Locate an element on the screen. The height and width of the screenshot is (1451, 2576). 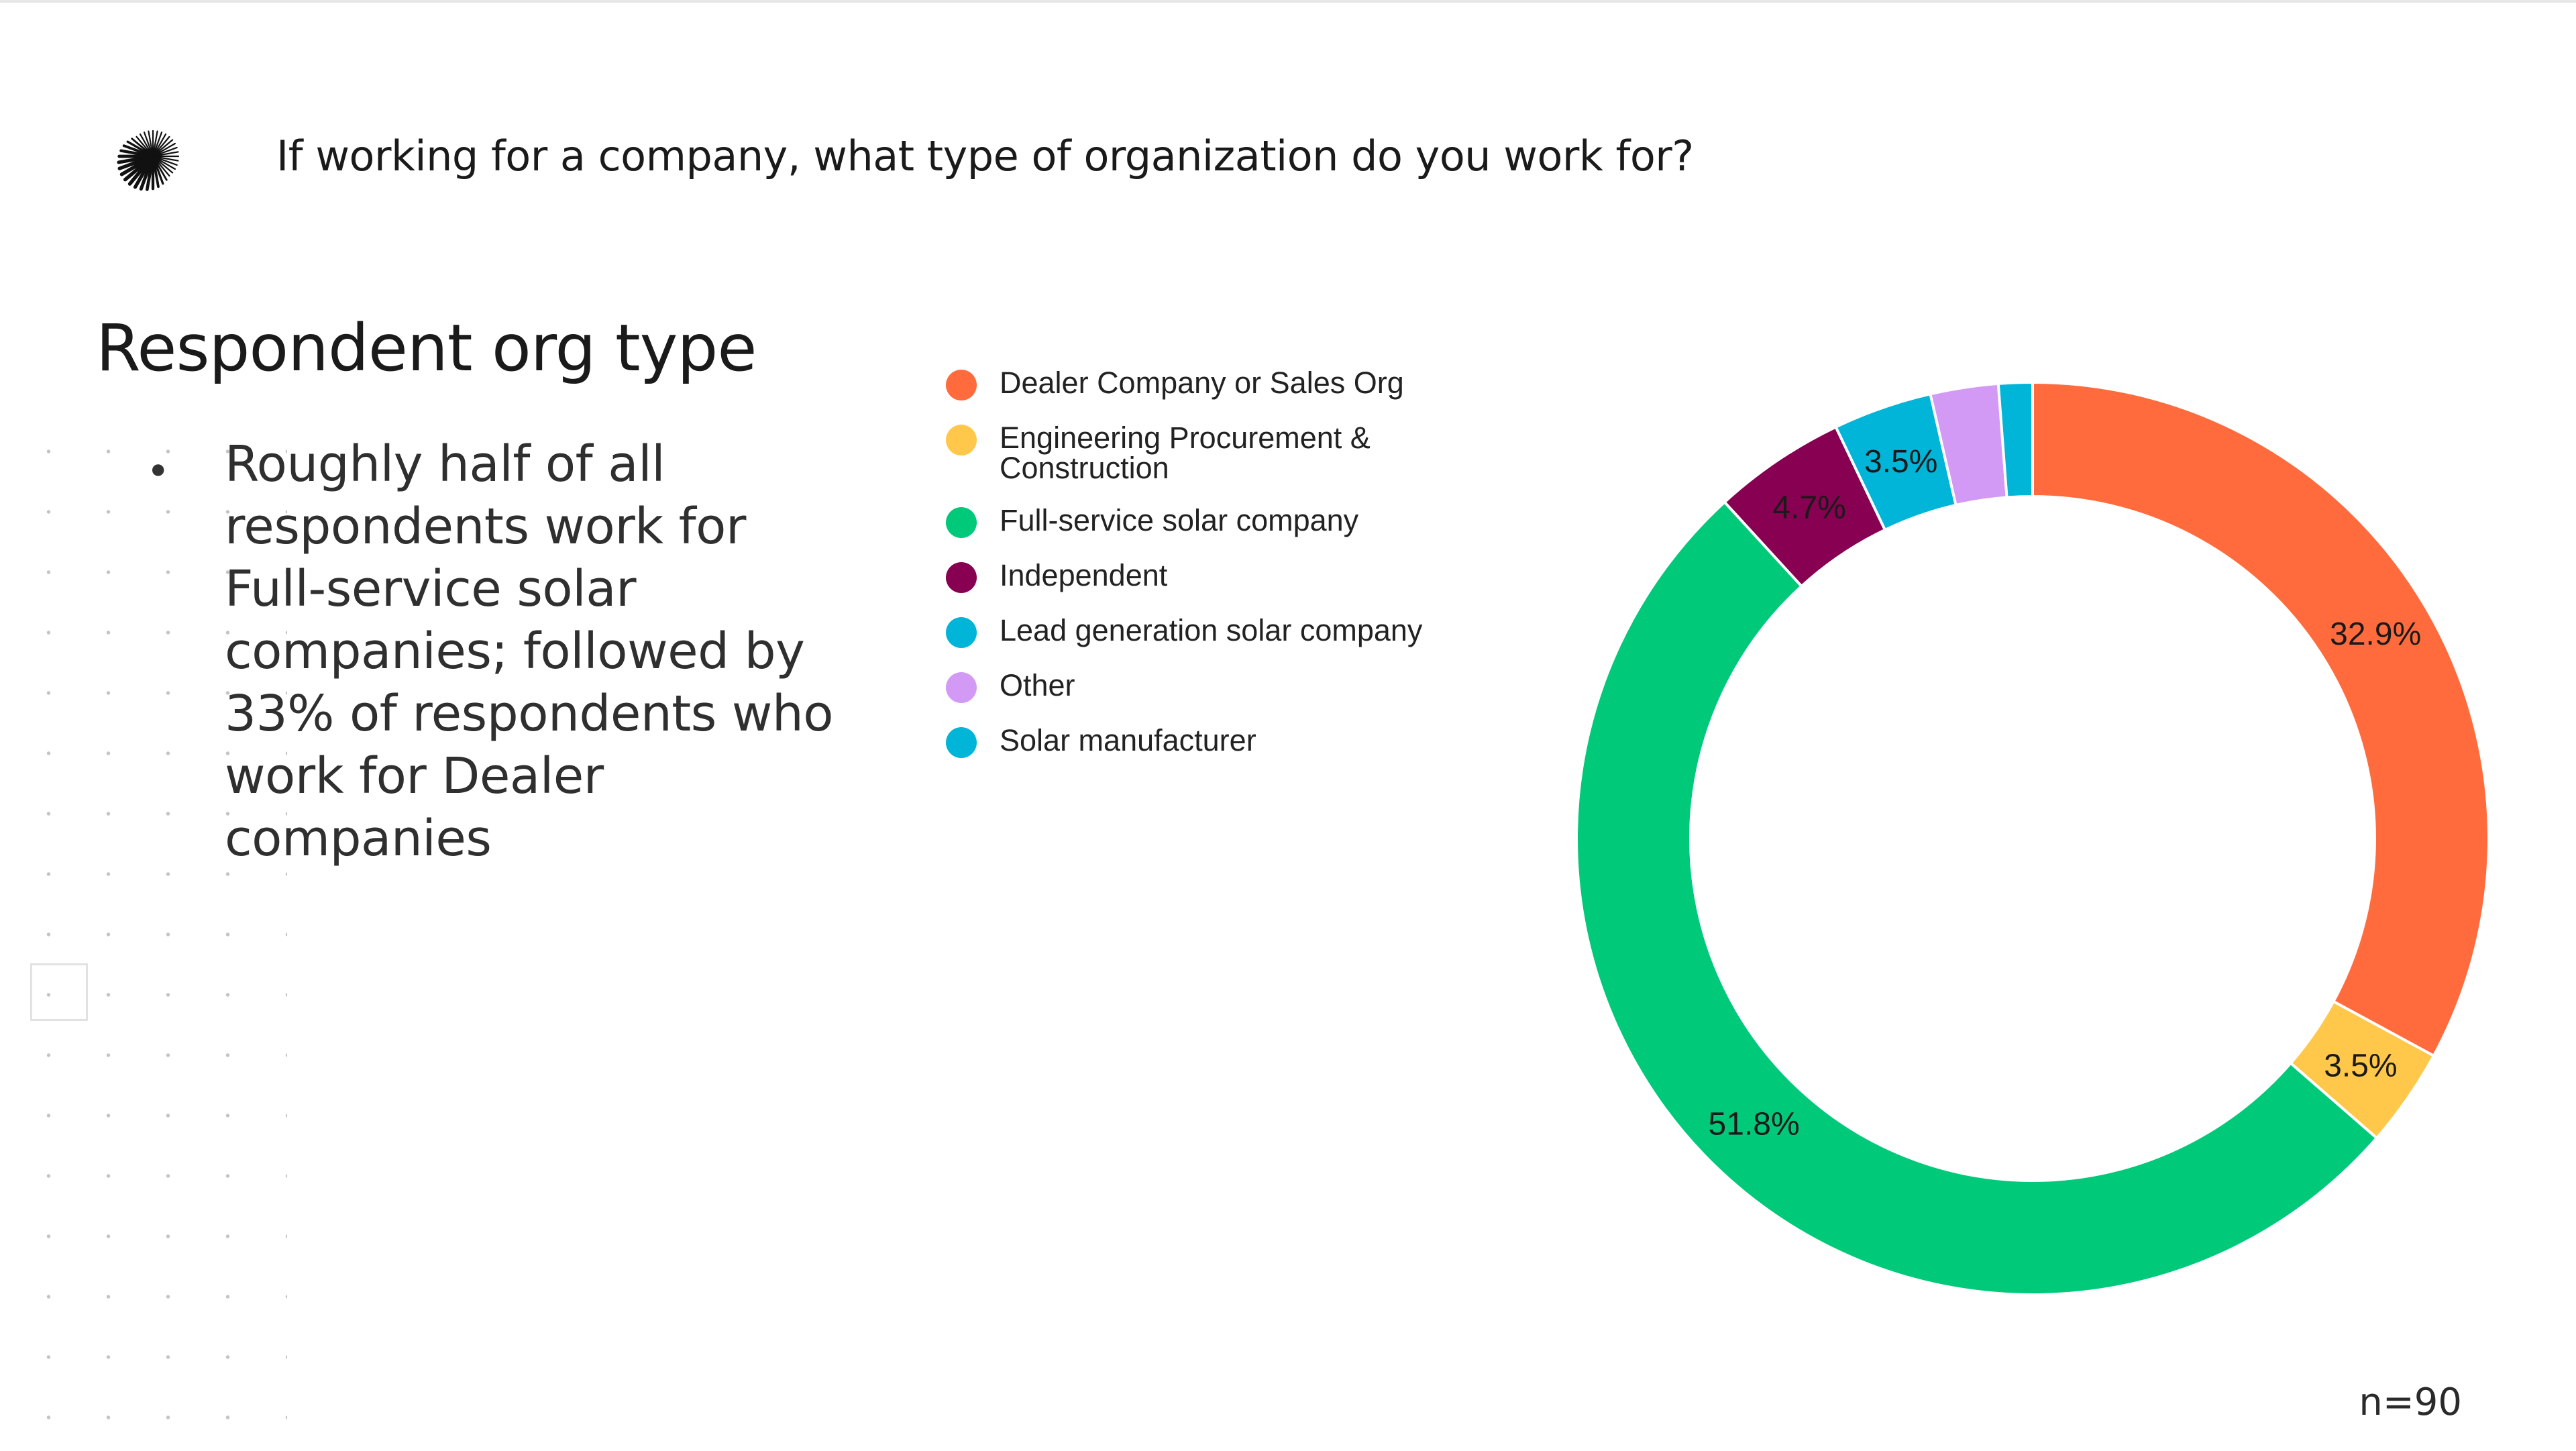
legend-item: Lead generation solar company is located at coordinates (1207, 631).